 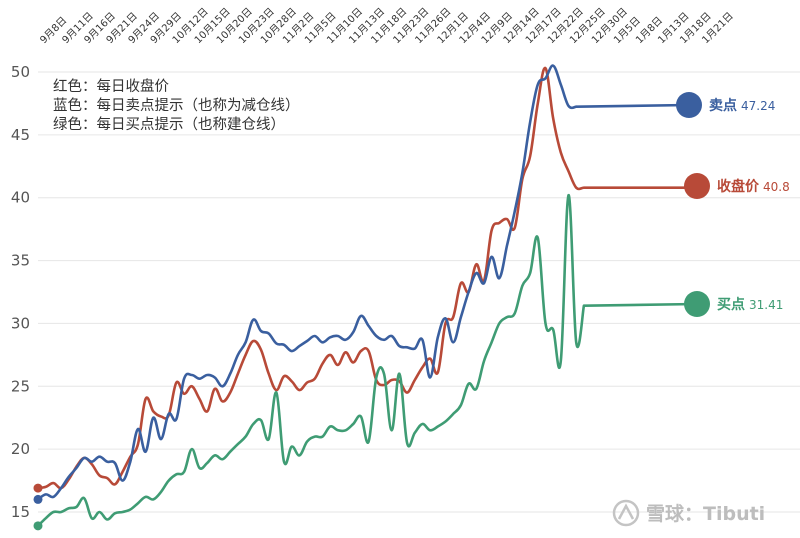 What do you see at coordinates (705, 513) in the screenshot?
I see `watermark-text: 雪球：Tibuti` at bounding box center [705, 513].